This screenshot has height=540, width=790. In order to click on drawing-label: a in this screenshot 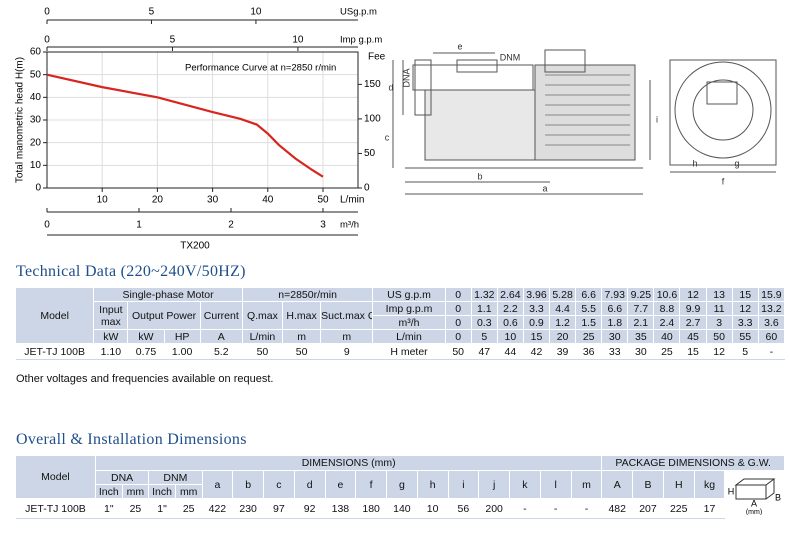, I will do `click(544, 188)`.